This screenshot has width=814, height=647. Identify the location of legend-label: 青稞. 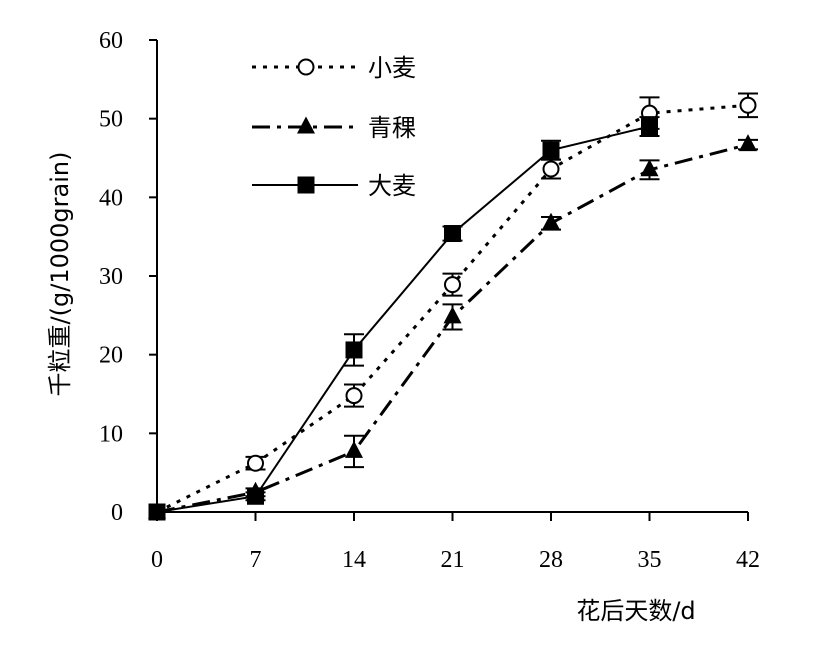
(392, 128).